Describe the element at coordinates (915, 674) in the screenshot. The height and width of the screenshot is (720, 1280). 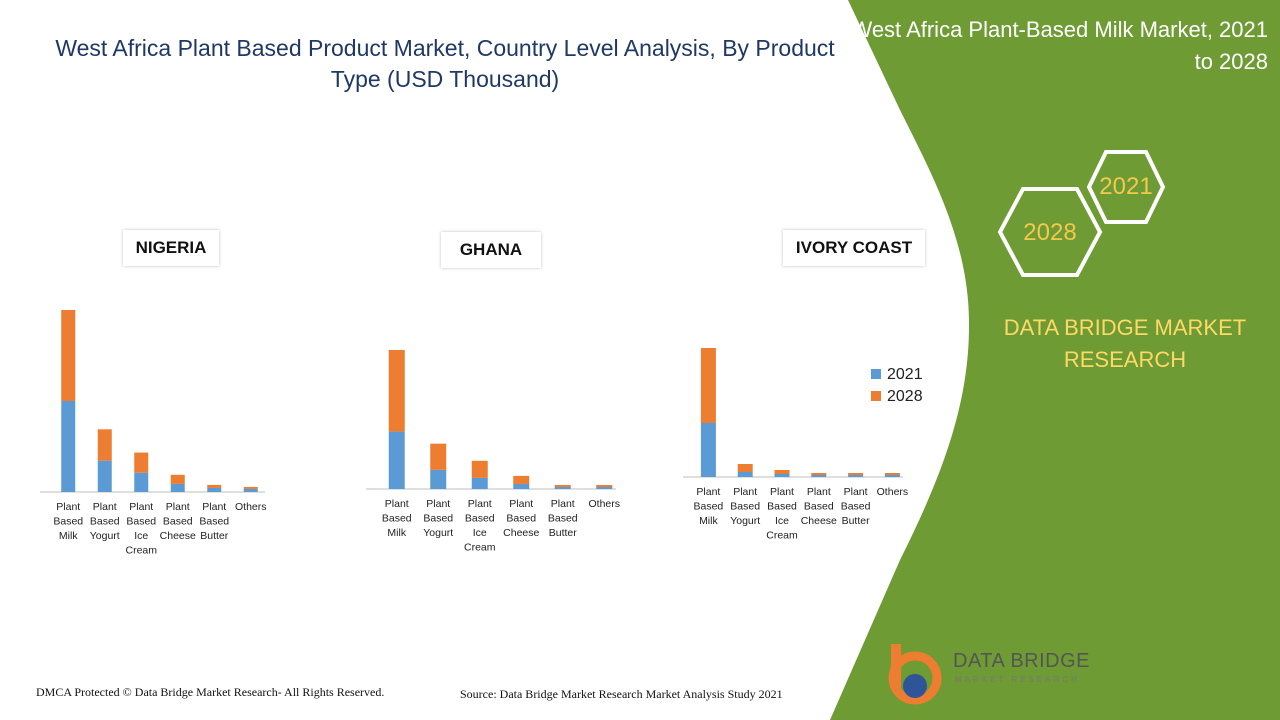
I see `logo-icon` at that location.